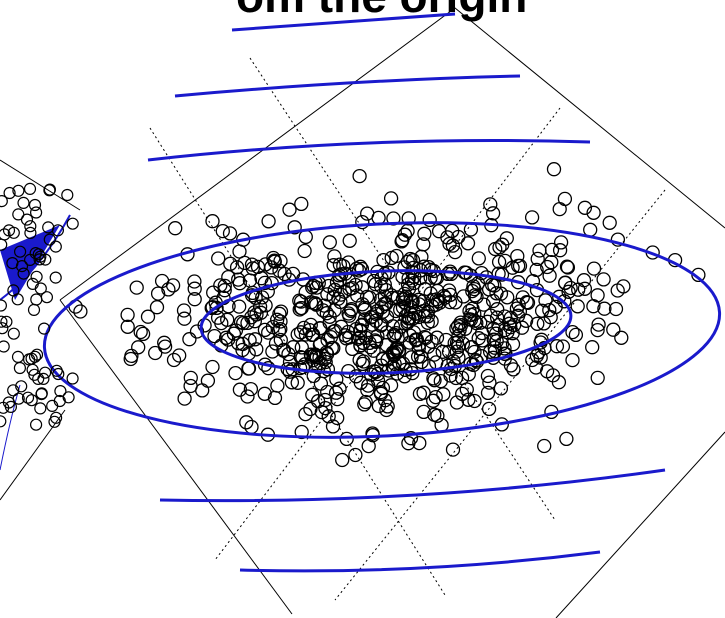  What do you see at coordinates (386, 322) in the screenshot?
I see `contour-ellipse` at bounding box center [386, 322].